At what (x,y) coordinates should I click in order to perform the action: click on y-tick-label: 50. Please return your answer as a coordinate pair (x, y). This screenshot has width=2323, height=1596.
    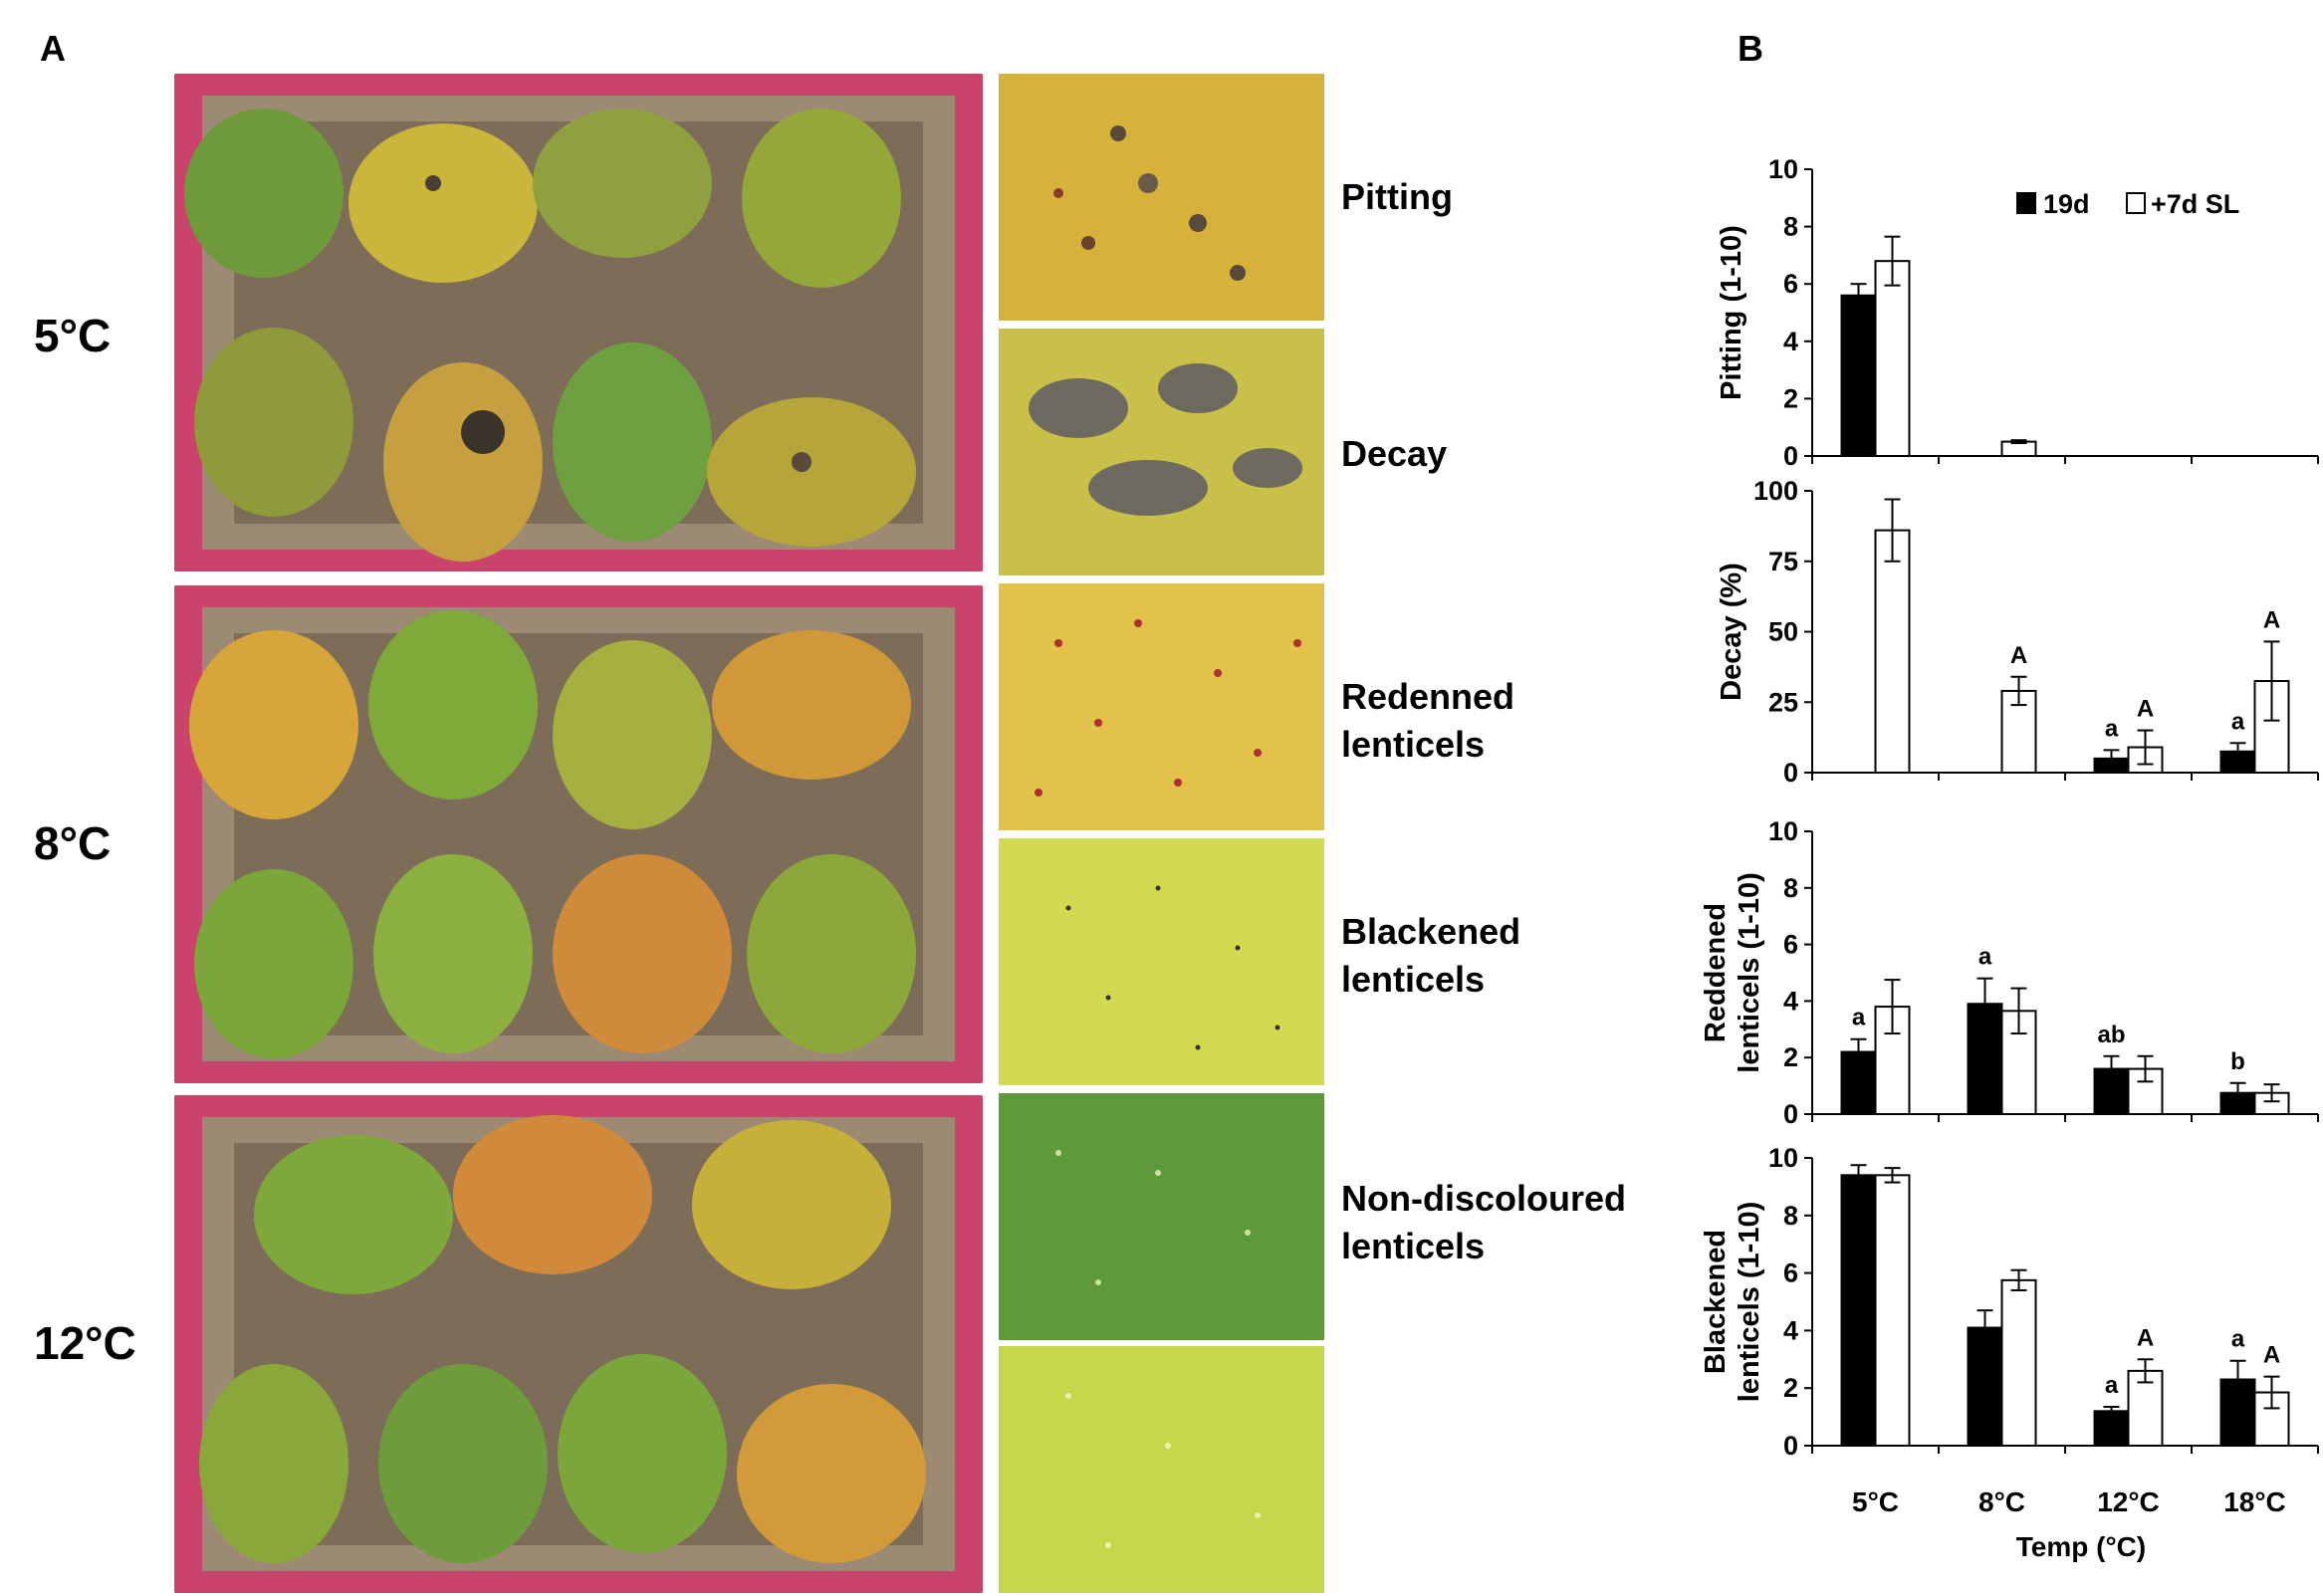
    Looking at the image, I should click on (1783, 632).